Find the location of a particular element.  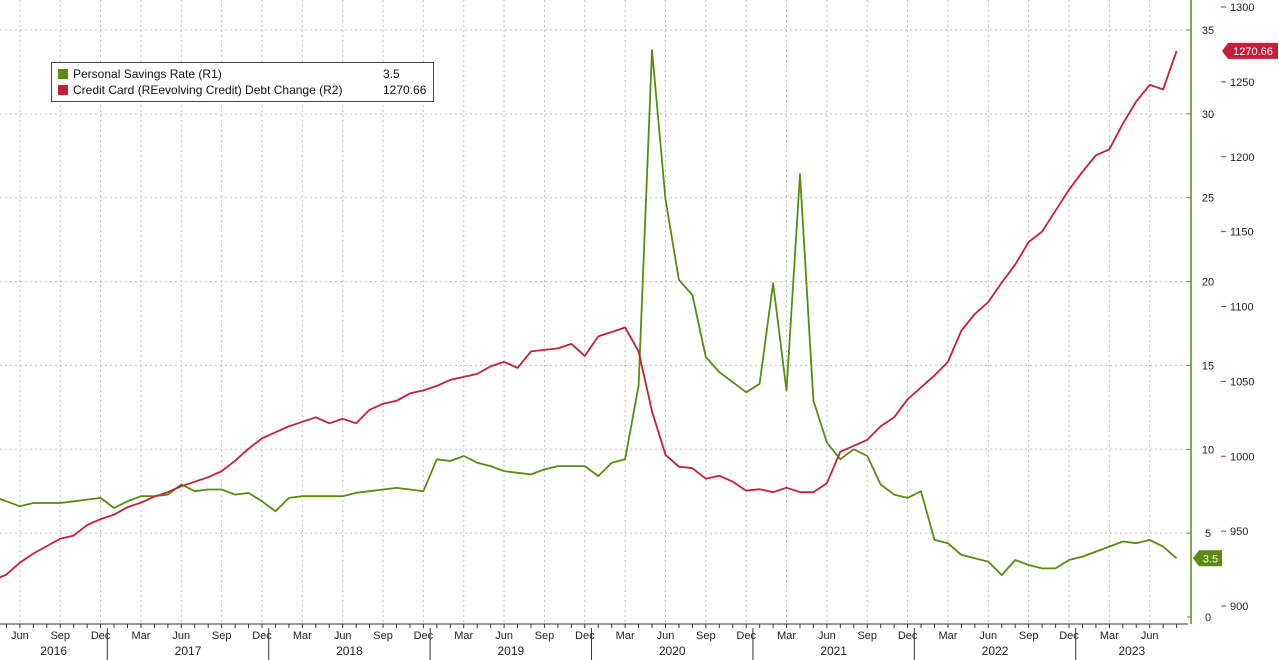

year-label: 2021 is located at coordinates (833, 651).